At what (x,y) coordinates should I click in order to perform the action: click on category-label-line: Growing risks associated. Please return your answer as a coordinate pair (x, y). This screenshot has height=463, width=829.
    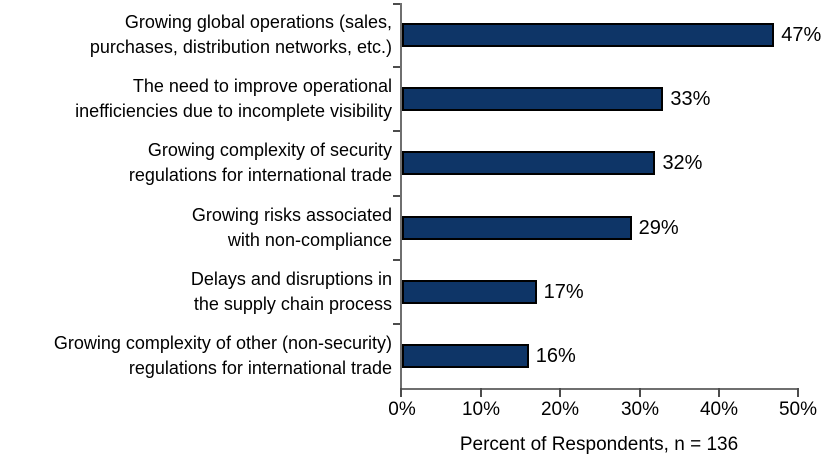
    Looking at the image, I should click on (291, 214).